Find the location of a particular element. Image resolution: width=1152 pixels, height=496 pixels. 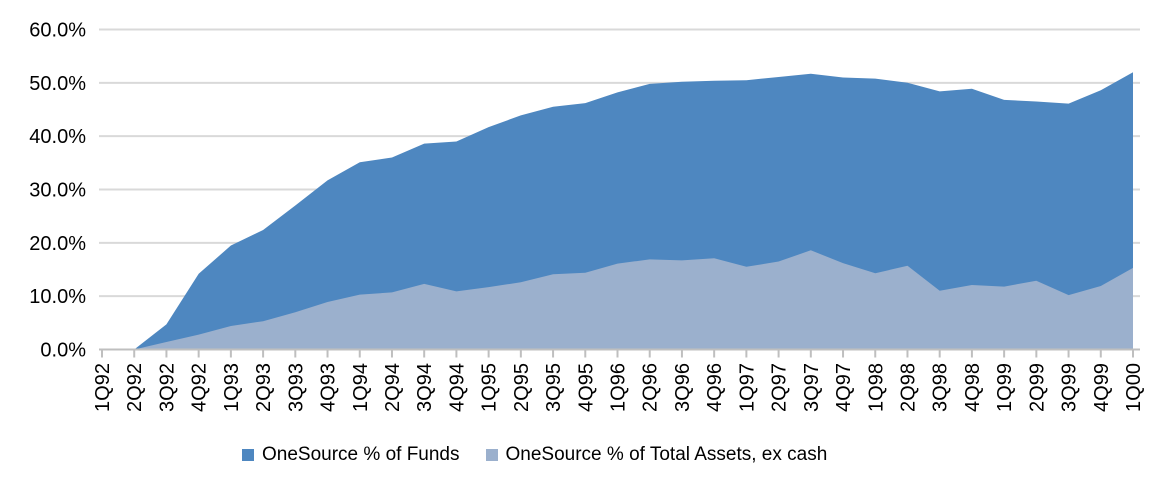

x-axis-tick-label: 4Q93 is located at coordinates (329, 387).